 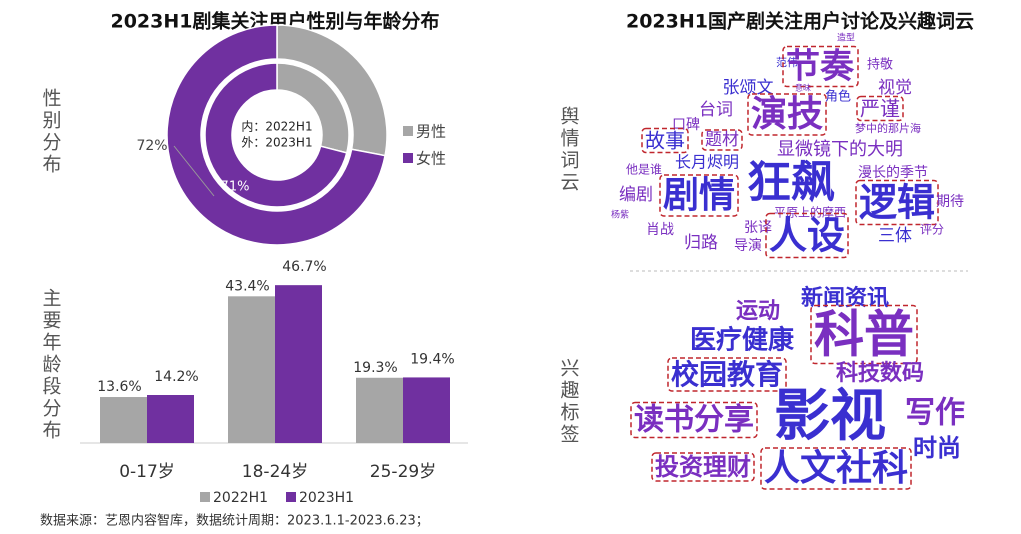 I want to click on cloud-word: 节奏, so click(x=820, y=67).